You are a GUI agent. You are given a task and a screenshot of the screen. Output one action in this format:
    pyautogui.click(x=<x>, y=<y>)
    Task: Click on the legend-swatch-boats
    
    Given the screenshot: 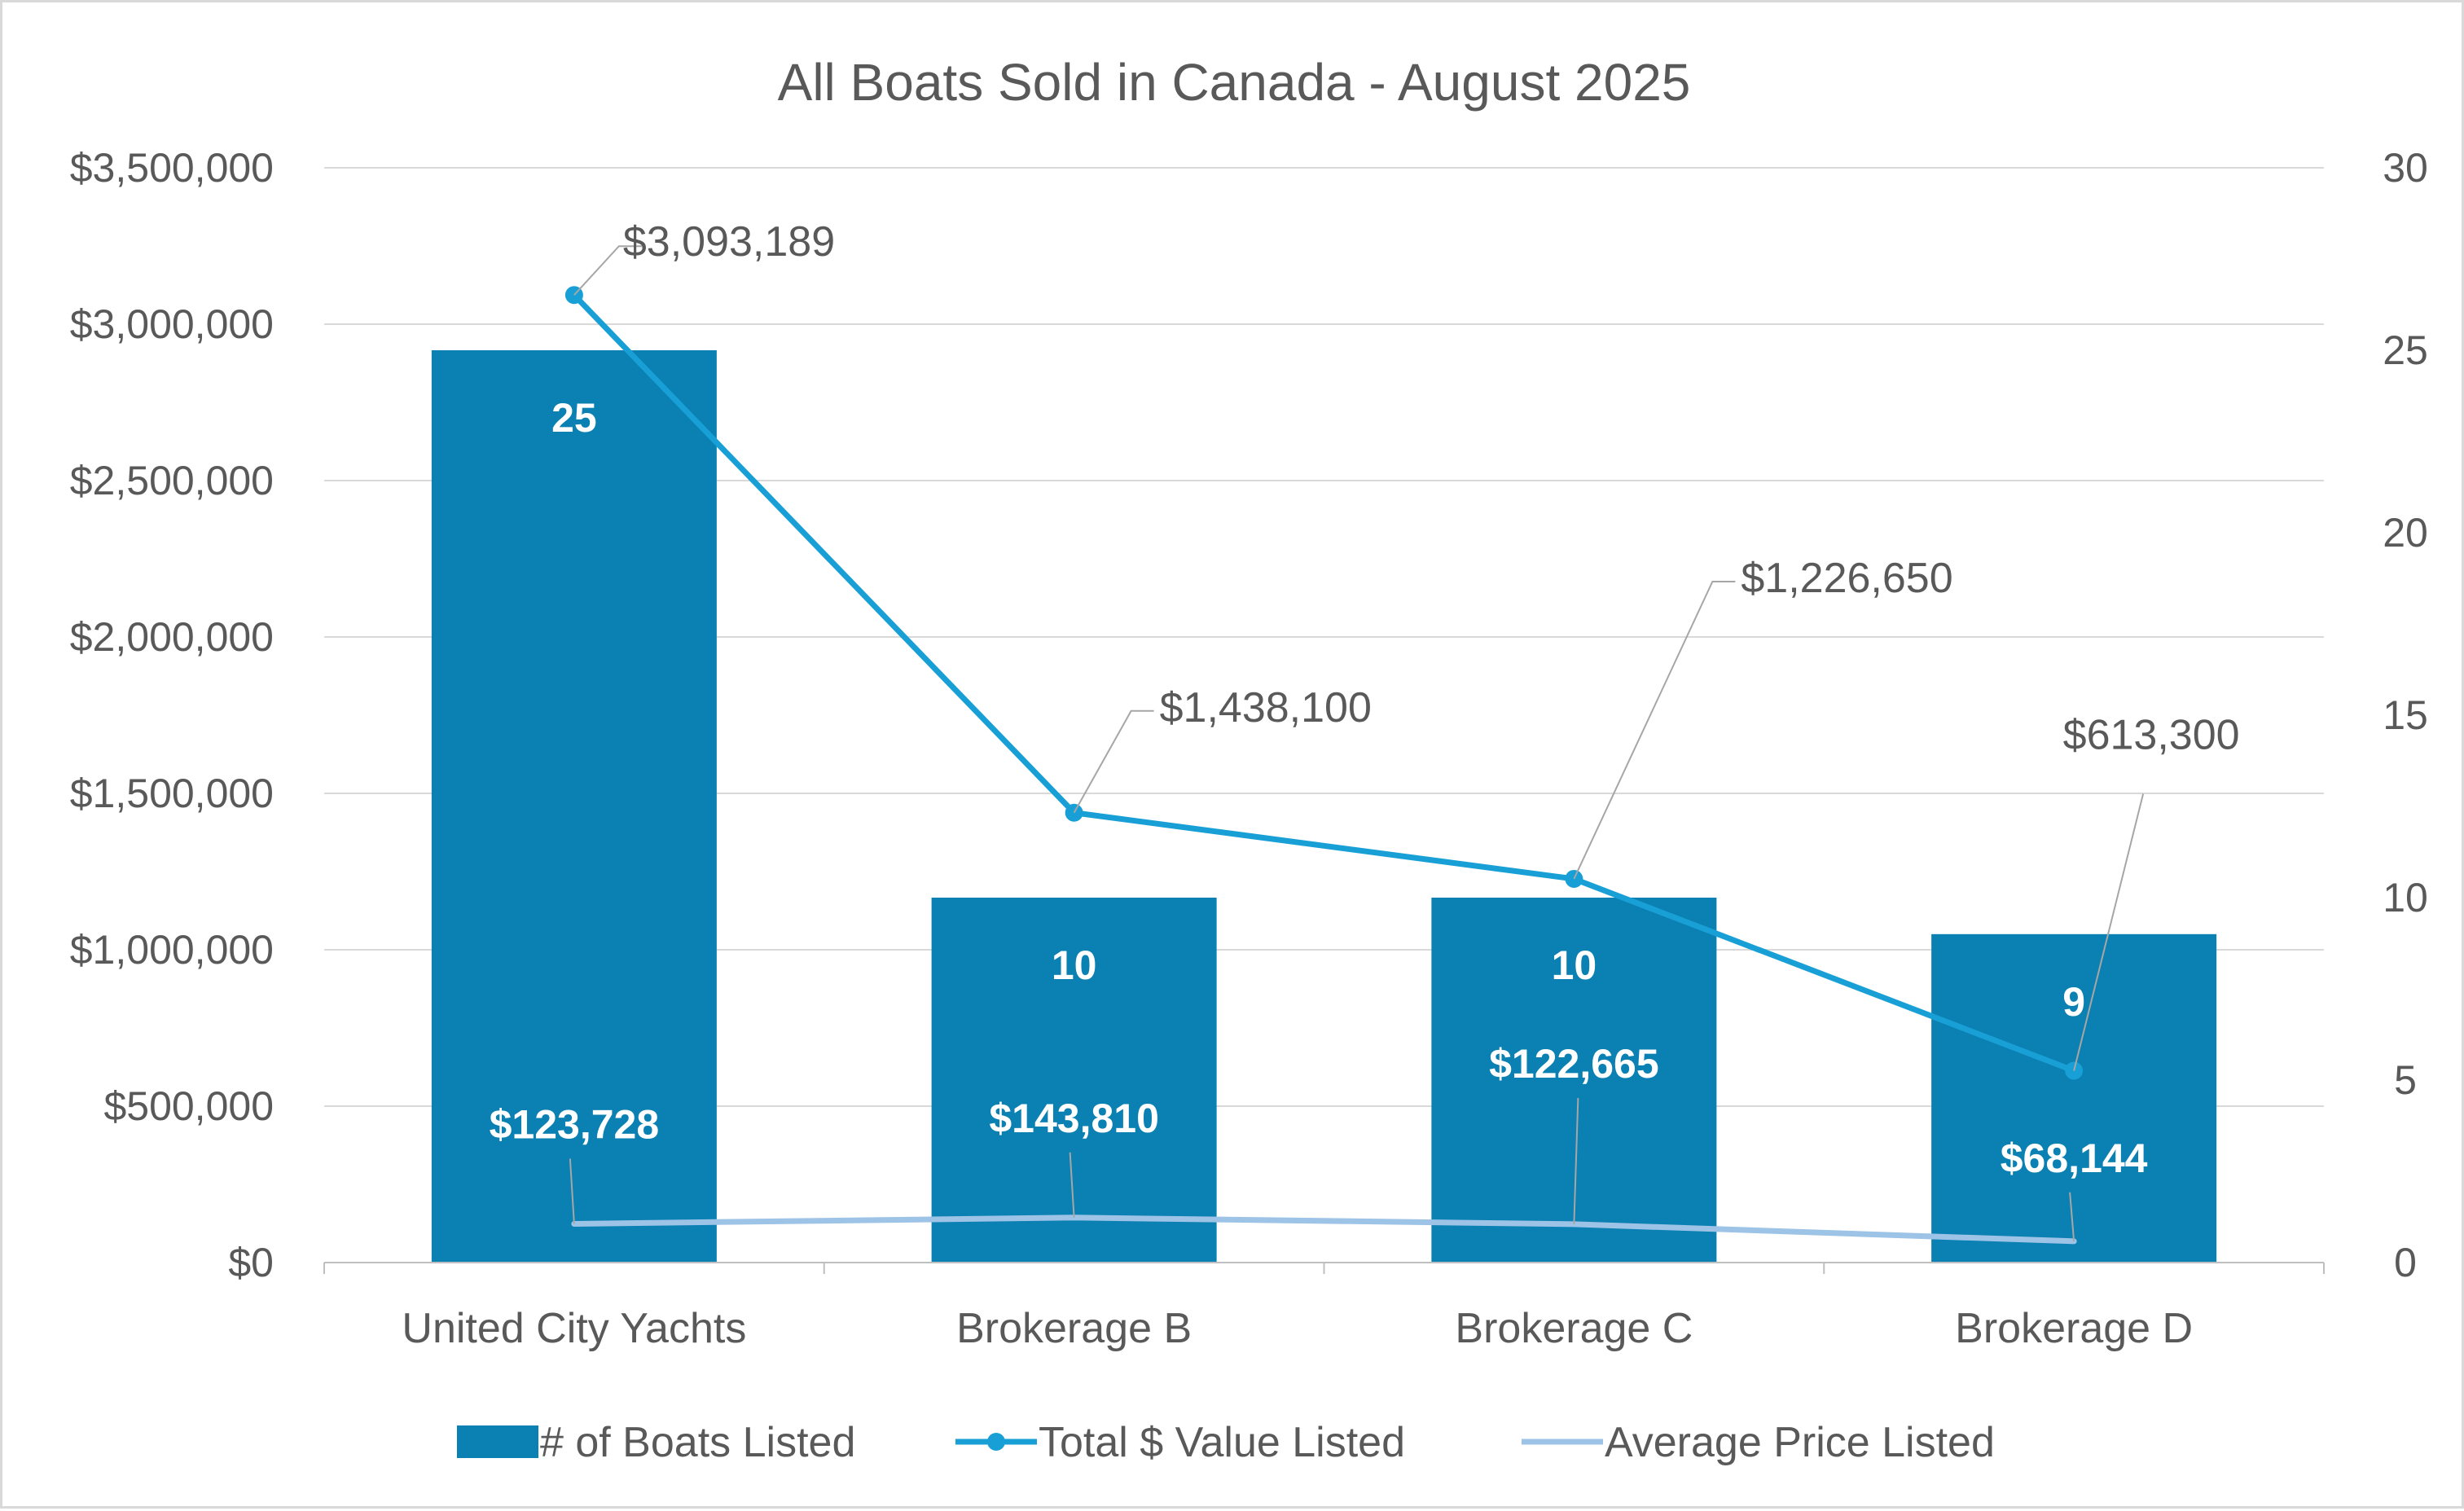 What is the action you would take?
    pyautogui.click(x=497, y=1441)
    